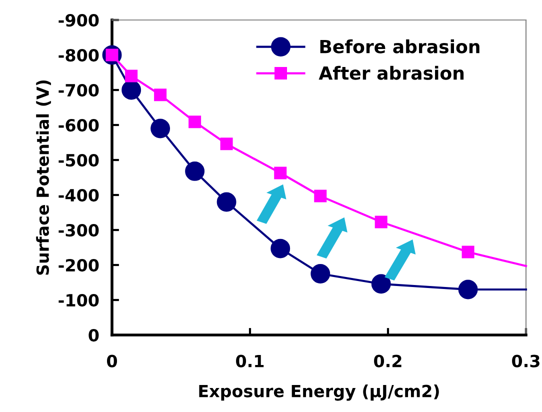  What do you see at coordinates (388, 361) in the screenshot?
I see `x-tick-label: 0.2` at bounding box center [388, 361].